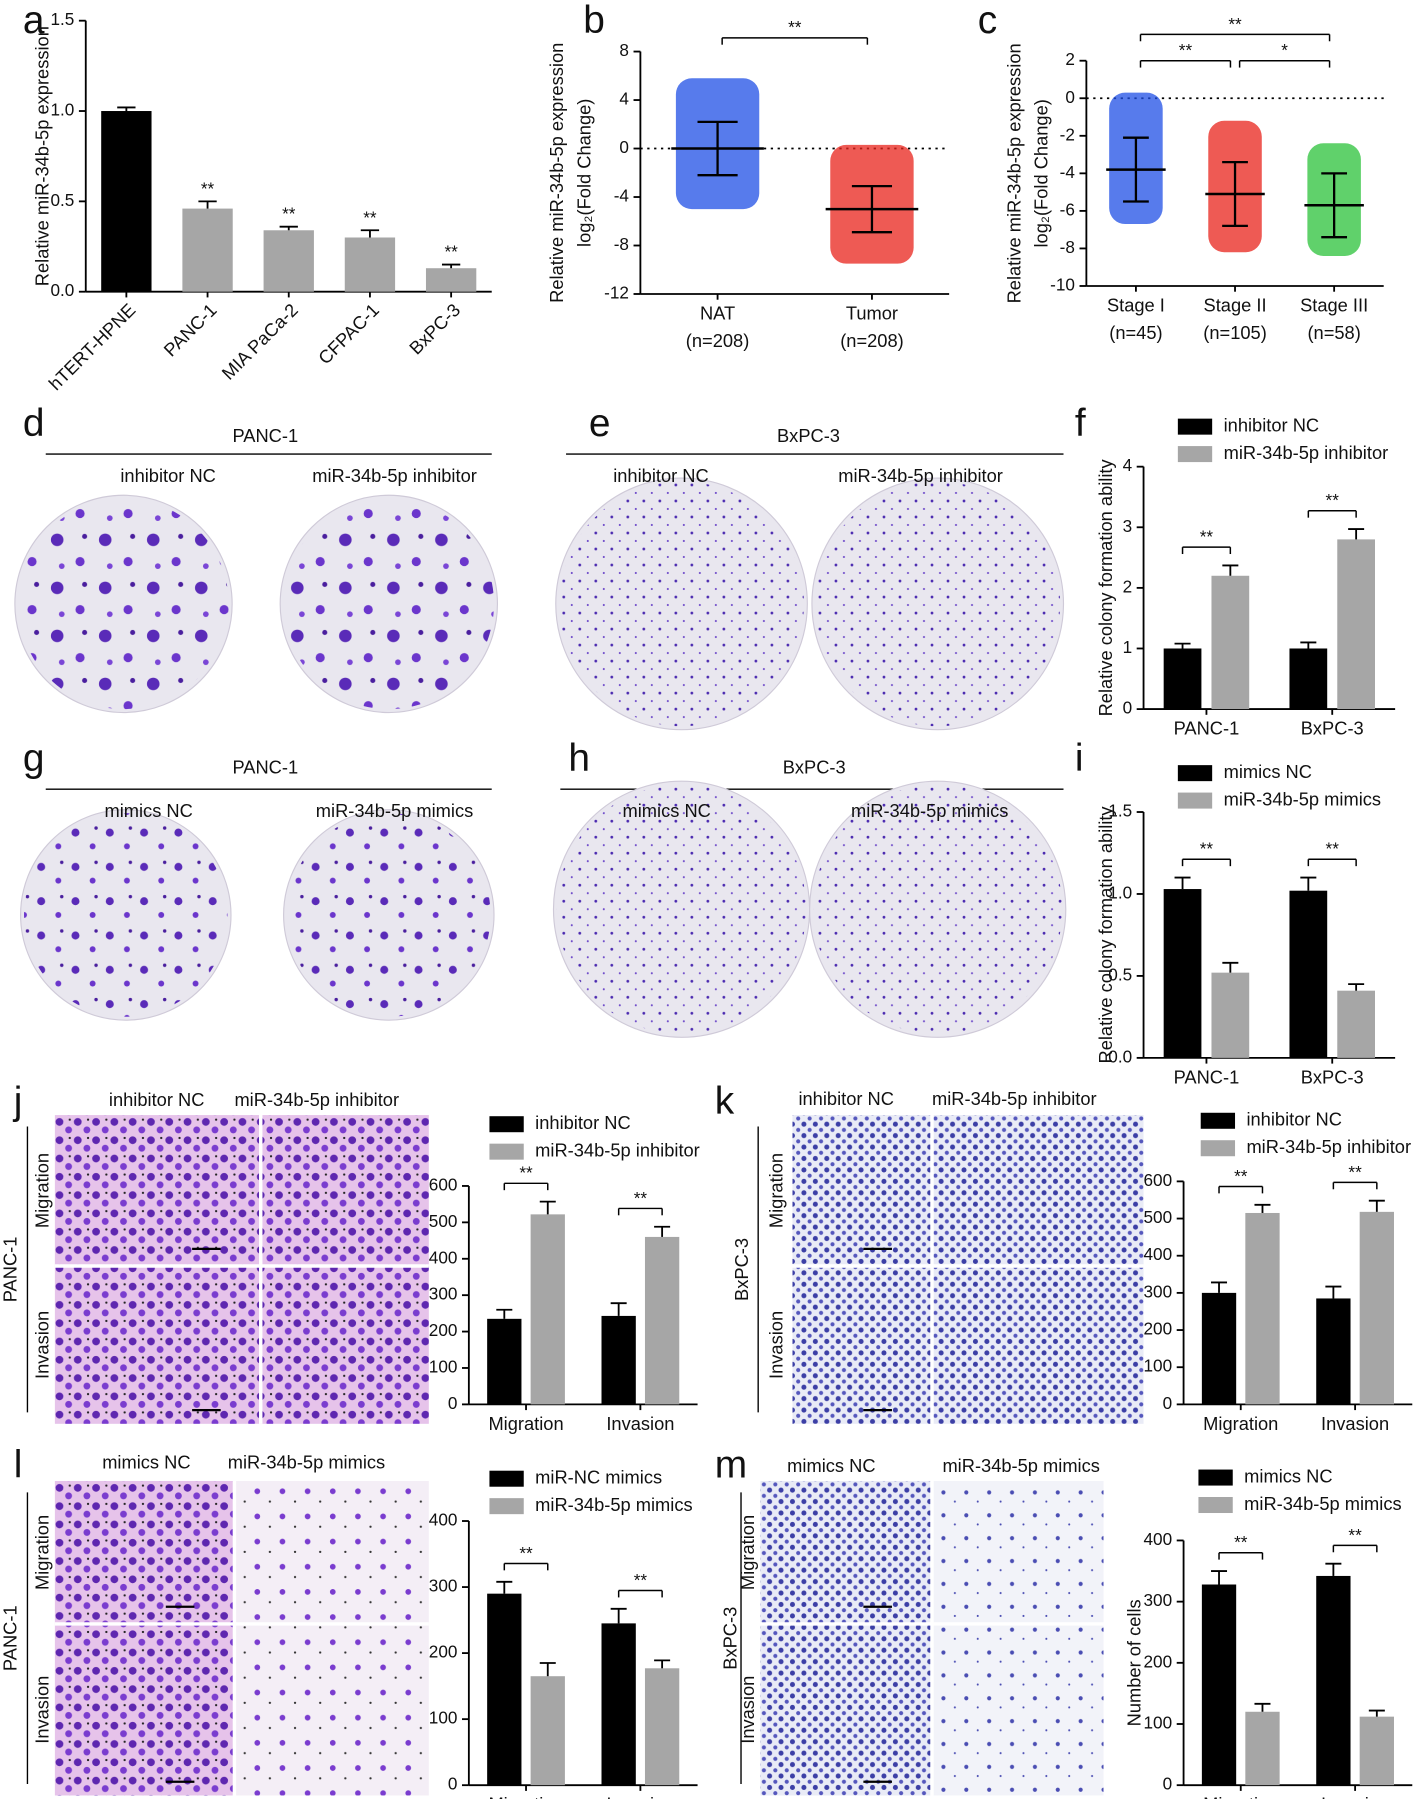  What do you see at coordinates (259, 341) in the screenshot?
I see `x-tick-label: MIA PaCa-2` at bounding box center [259, 341].